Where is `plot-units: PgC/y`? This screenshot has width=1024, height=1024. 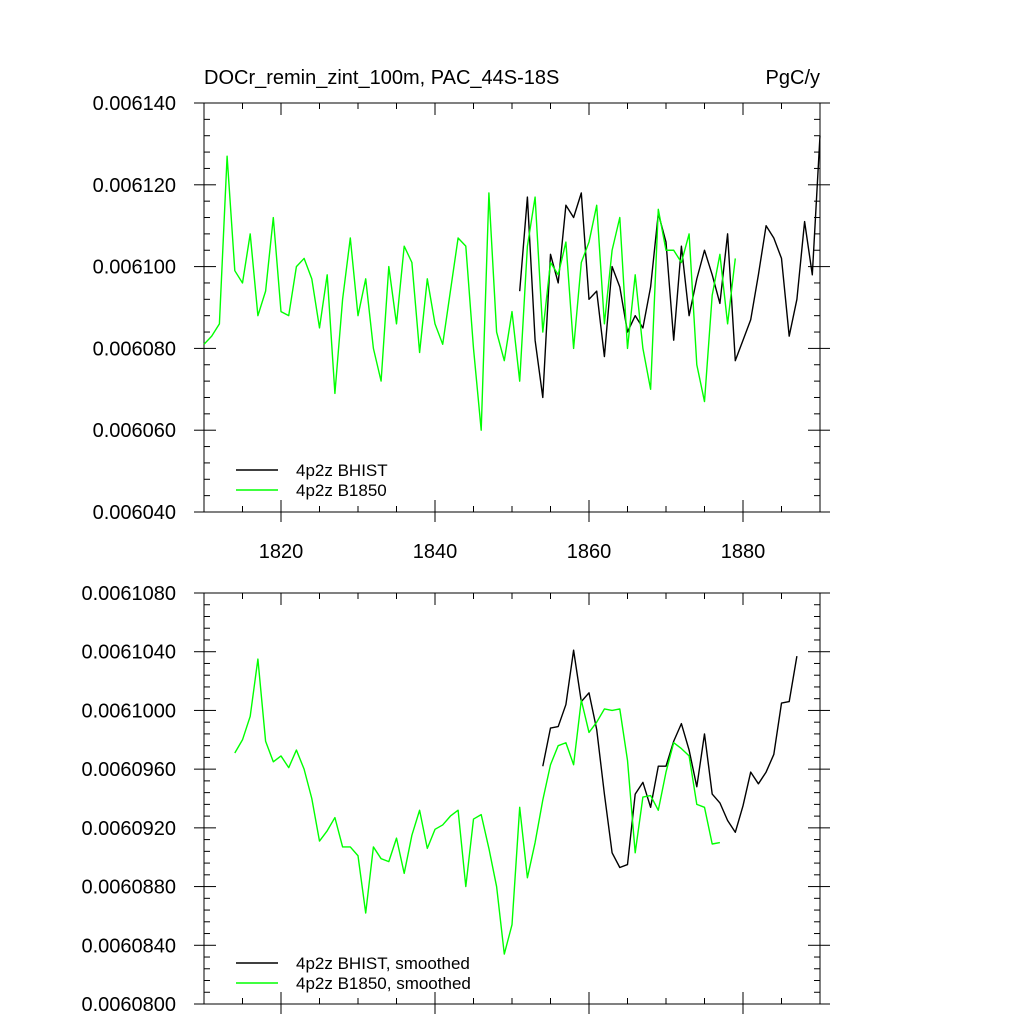 plot-units: PgC/y is located at coordinates (793, 78).